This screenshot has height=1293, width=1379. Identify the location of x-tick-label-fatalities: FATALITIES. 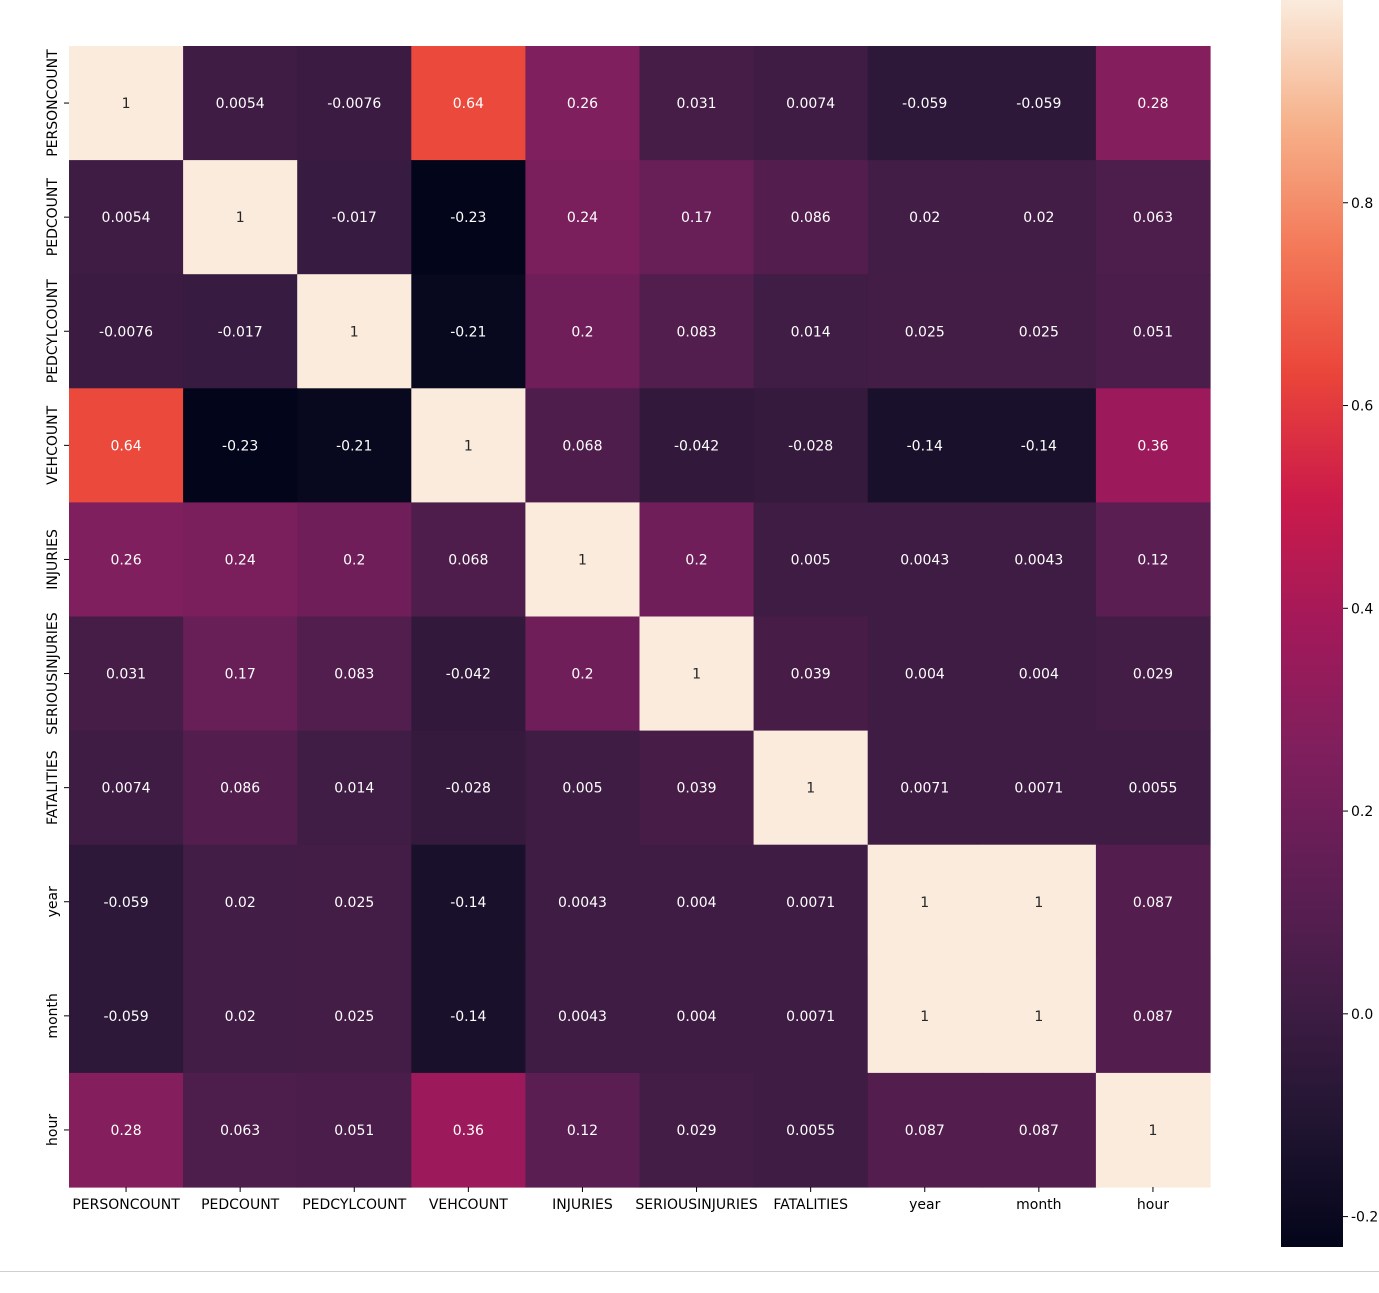
(810, 1205).